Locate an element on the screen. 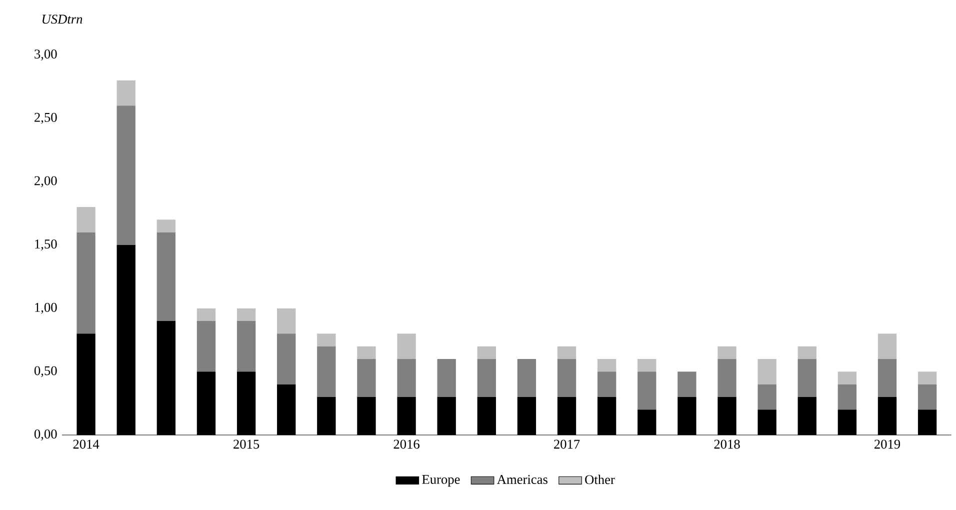 Image resolution: width=956 pixels, height=510 pixels. legend-label: Europe is located at coordinates (441, 481).